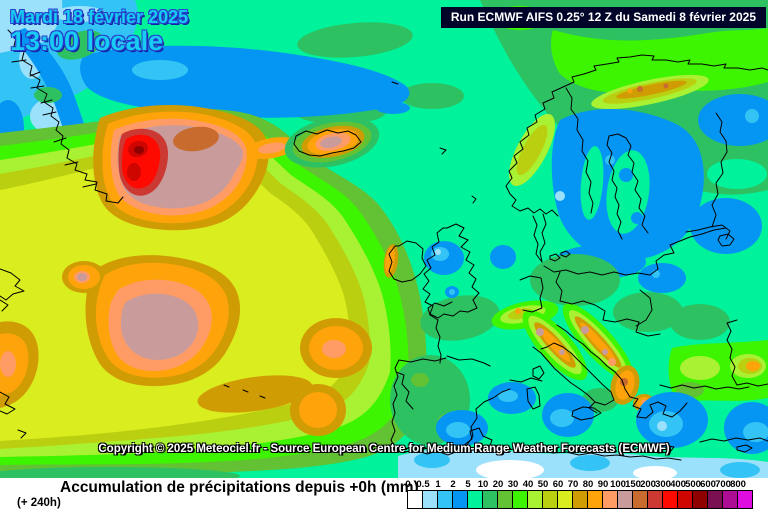 This screenshot has width=768, height=512. I want to click on legend-tick: 1, so click(438, 484).